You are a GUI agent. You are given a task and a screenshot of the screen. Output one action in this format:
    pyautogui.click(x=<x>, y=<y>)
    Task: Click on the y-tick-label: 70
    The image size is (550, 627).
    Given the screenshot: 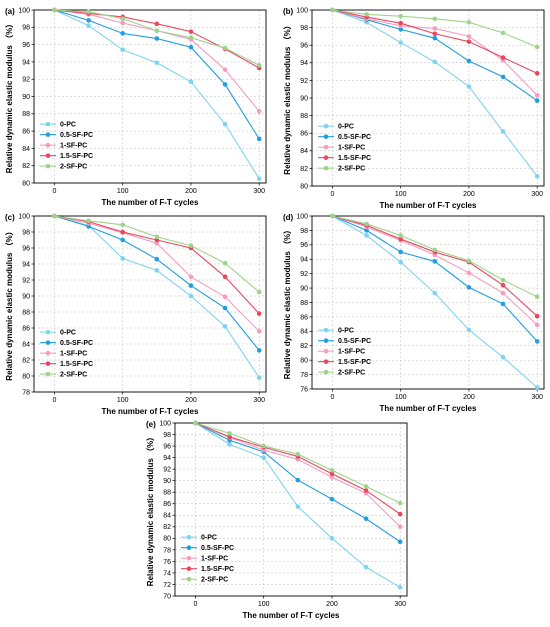 What is the action you would take?
    pyautogui.click(x=167, y=596)
    